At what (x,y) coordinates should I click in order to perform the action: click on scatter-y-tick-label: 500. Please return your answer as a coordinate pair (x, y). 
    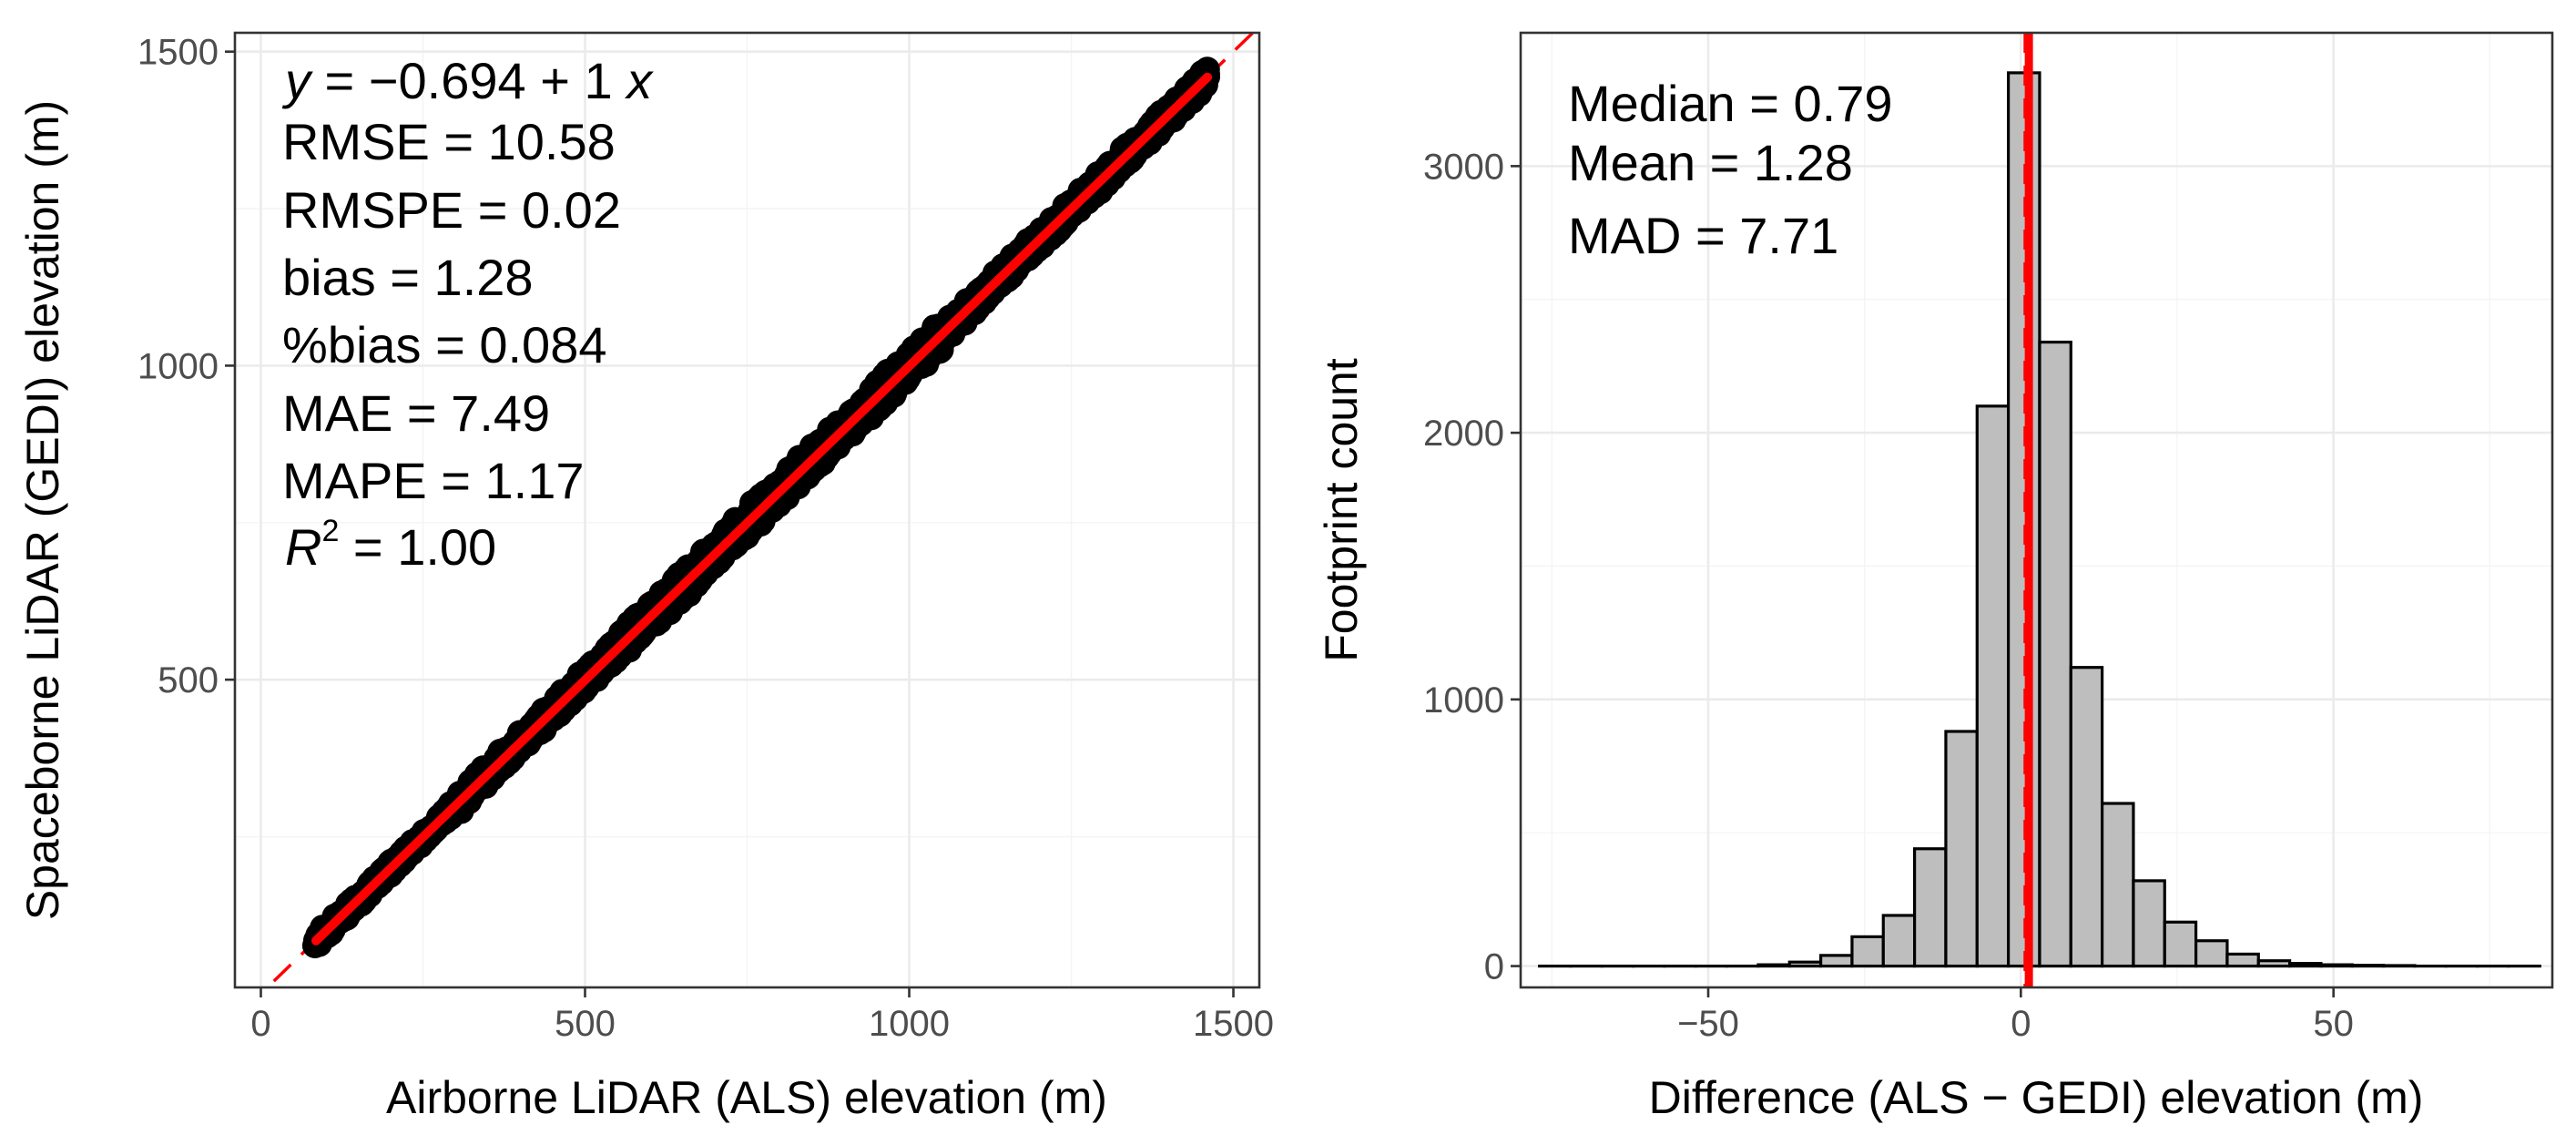
    Looking at the image, I should click on (188, 680).